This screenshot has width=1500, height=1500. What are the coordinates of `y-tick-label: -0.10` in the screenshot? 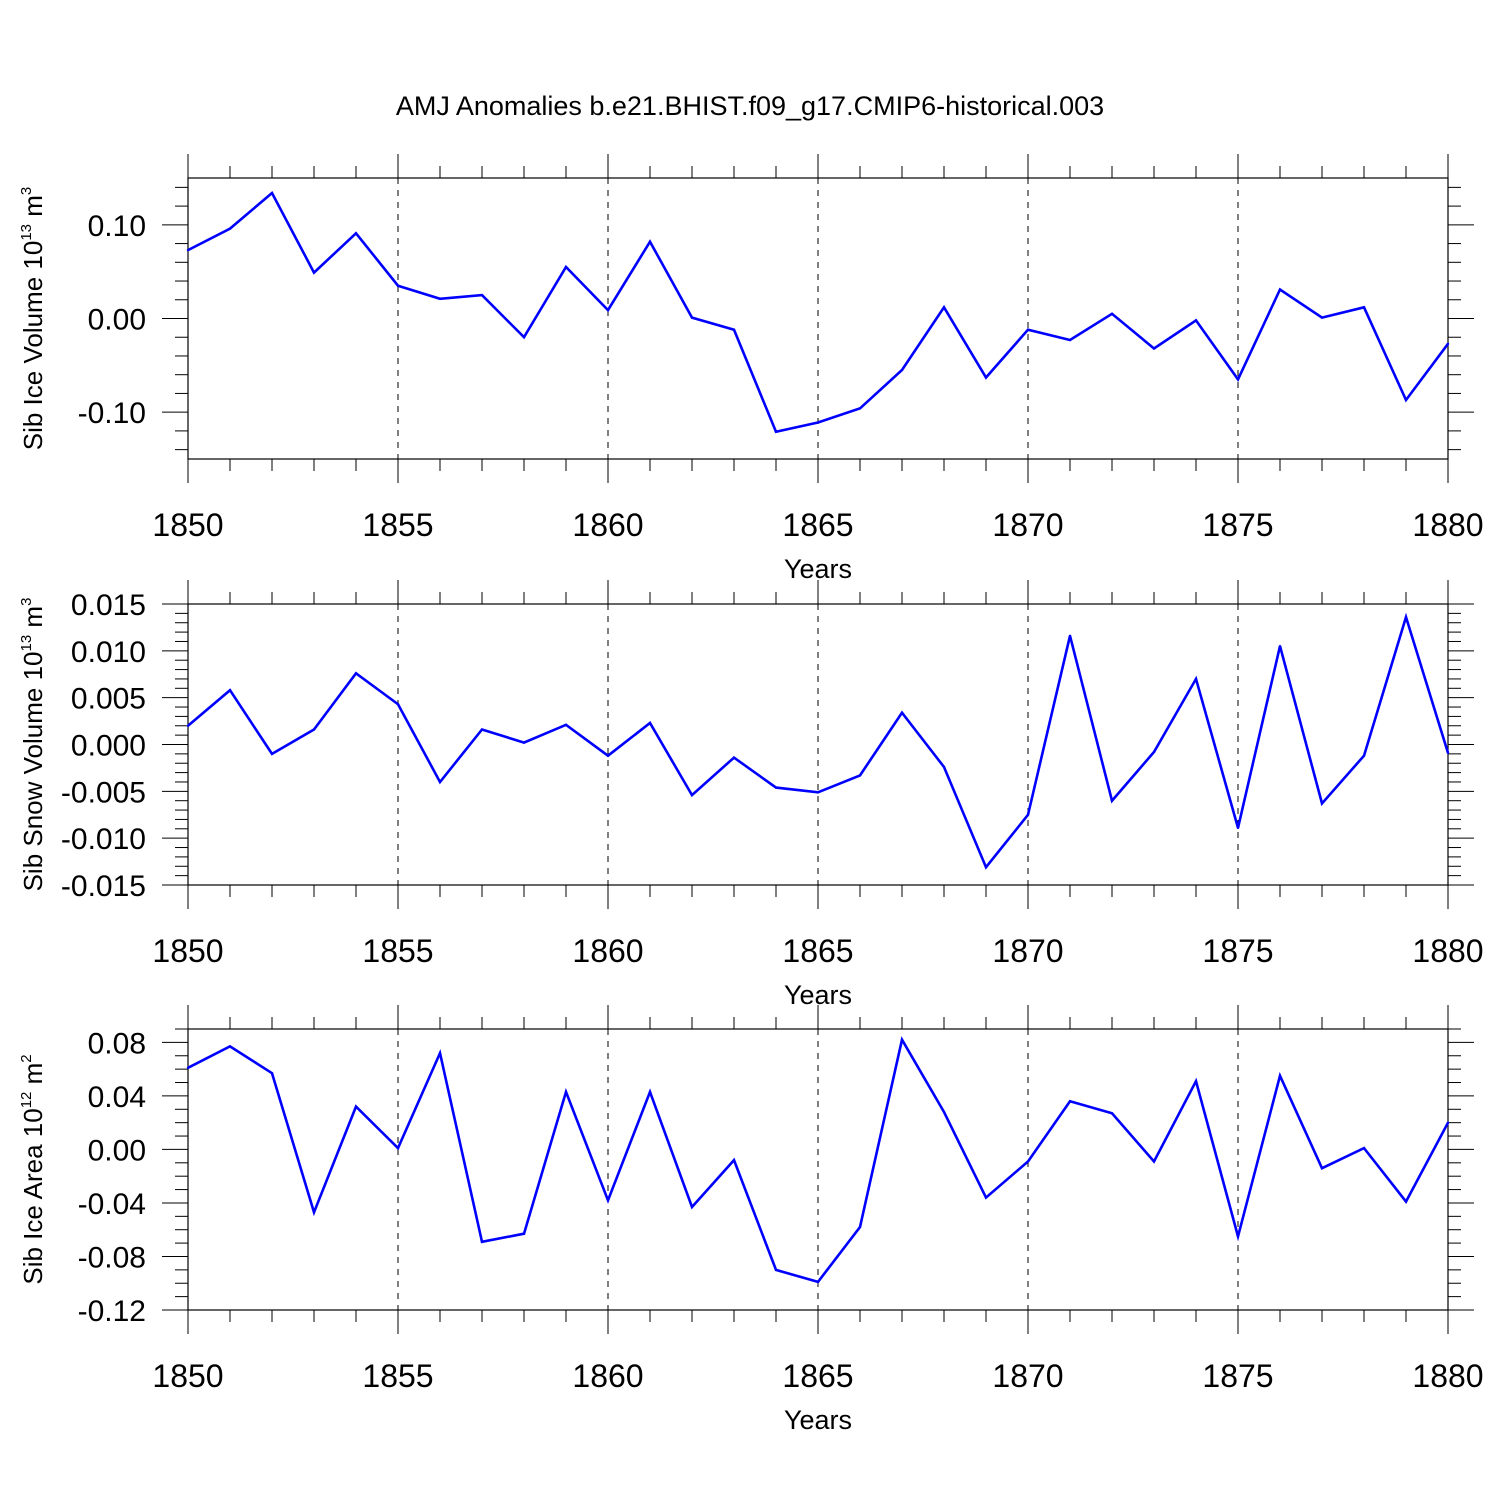 It's located at (112, 413).